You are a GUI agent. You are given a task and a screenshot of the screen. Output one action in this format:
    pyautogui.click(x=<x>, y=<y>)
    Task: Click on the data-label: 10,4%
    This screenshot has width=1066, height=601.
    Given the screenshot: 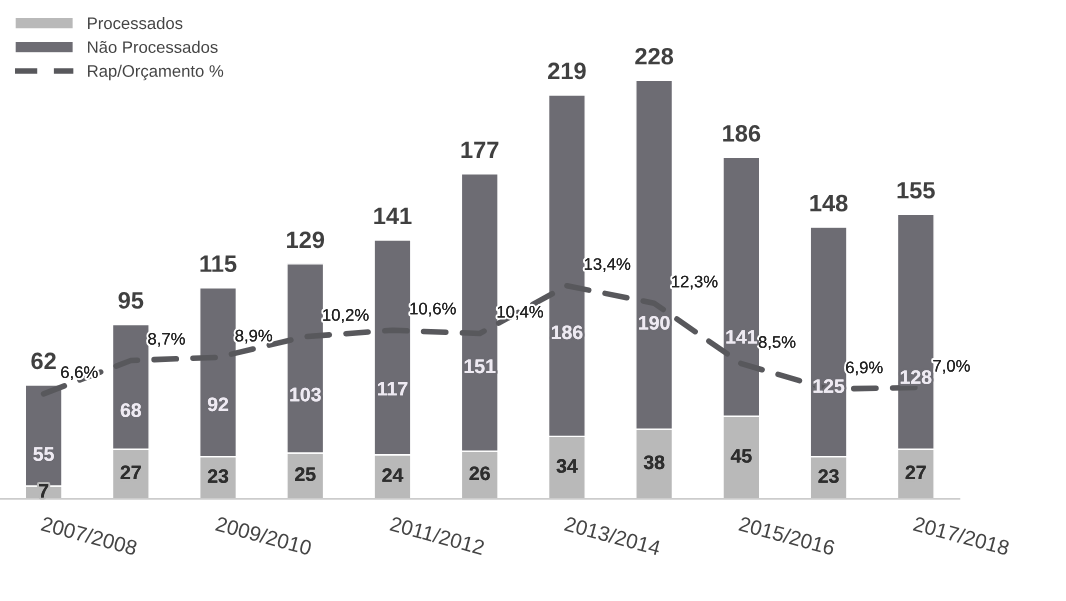 What is the action you would take?
    pyautogui.click(x=520, y=312)
    